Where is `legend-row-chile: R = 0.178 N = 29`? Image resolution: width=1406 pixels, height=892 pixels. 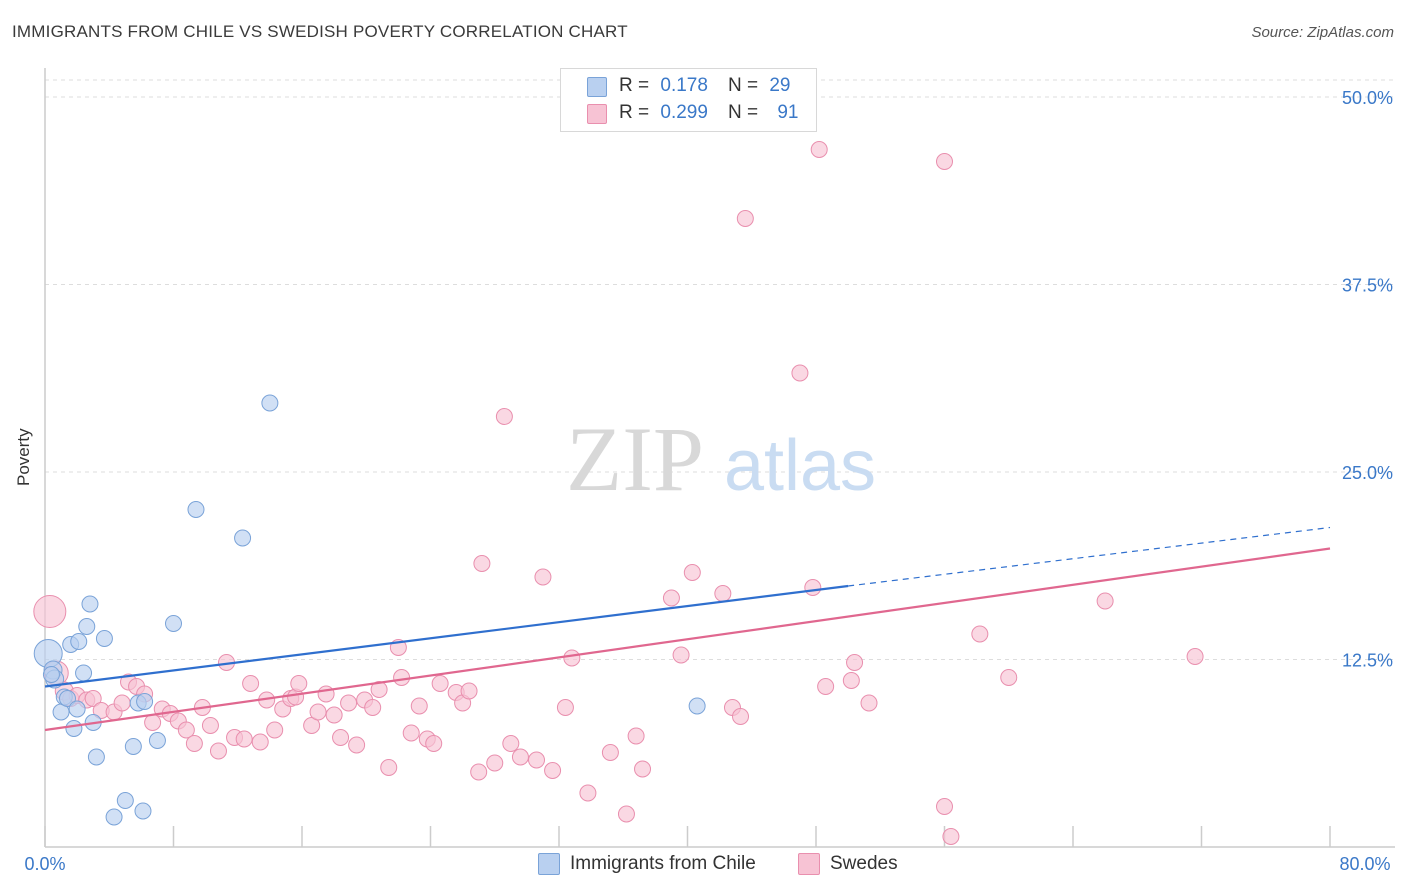
legend-row-chile: R = 0.178 N = 29 is located at coordinates (704, 86).